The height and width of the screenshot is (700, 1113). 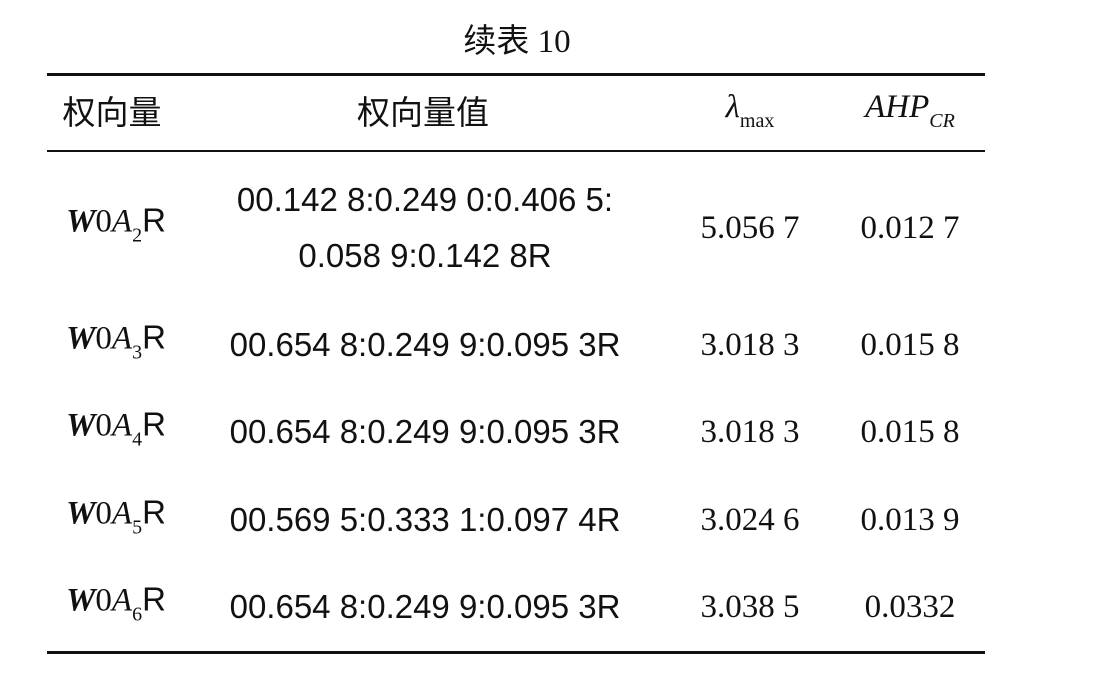 What do you see at coordinates (137, 235) in the screenshot?
I see `label-sub: 2` at bounding box center [137, 235].